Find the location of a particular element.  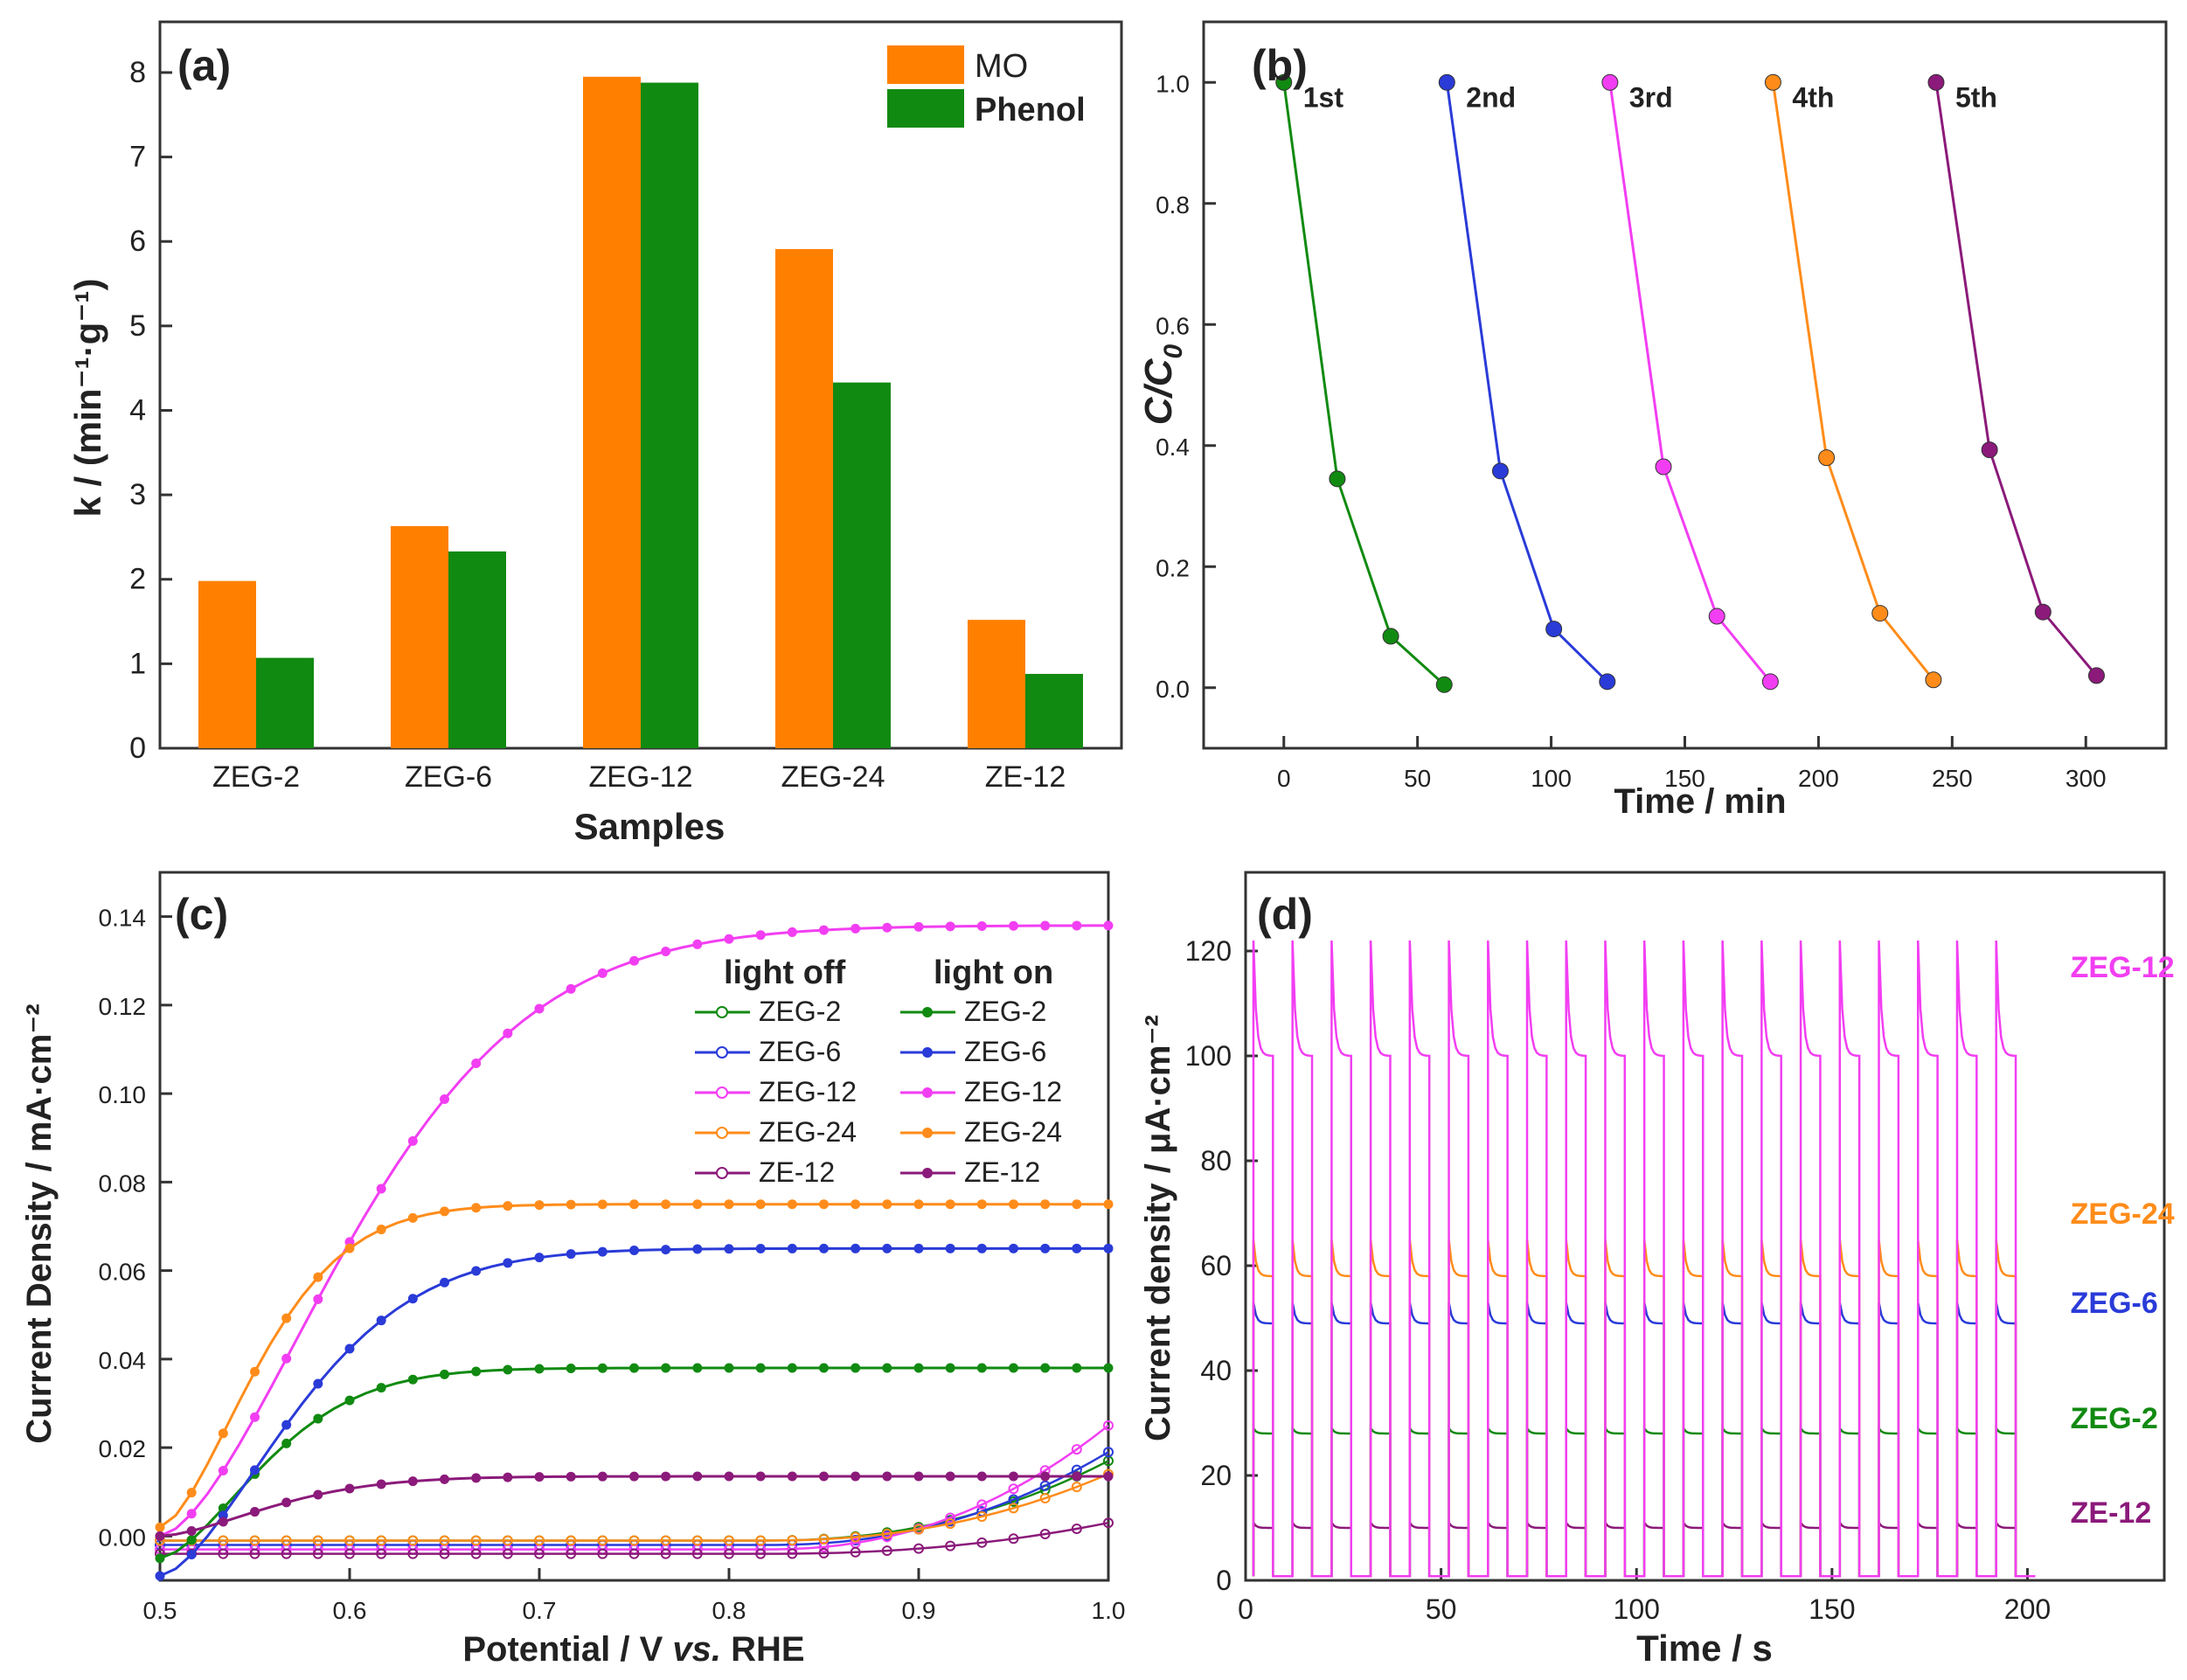

legend-light-label-ZEG-6: ZEG-6 is located at coordinates (1005, 1051).